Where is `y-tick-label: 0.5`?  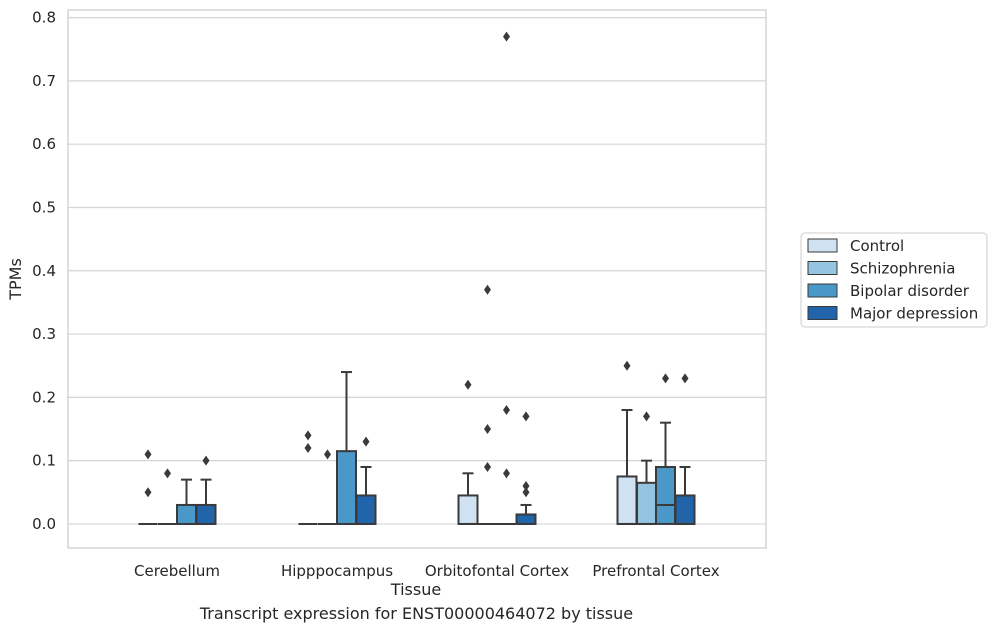
y-tick-label: 0.5 is located at coordinates (44, 207).